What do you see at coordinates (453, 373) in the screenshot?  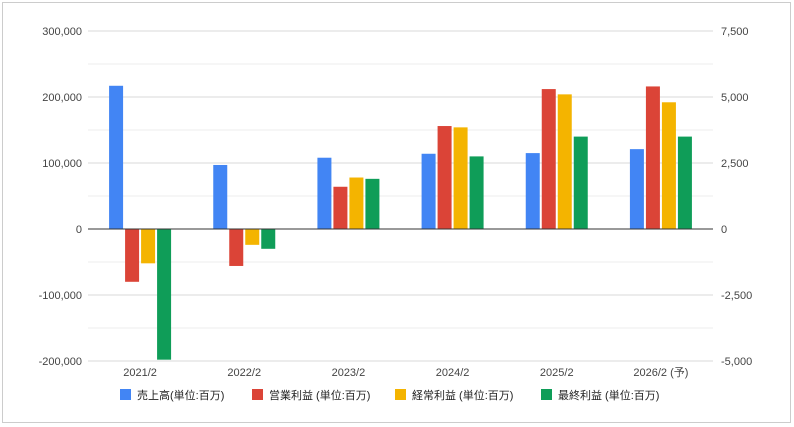 I see `x-tick-label: 2024/2` at bounding box center [453, 373].